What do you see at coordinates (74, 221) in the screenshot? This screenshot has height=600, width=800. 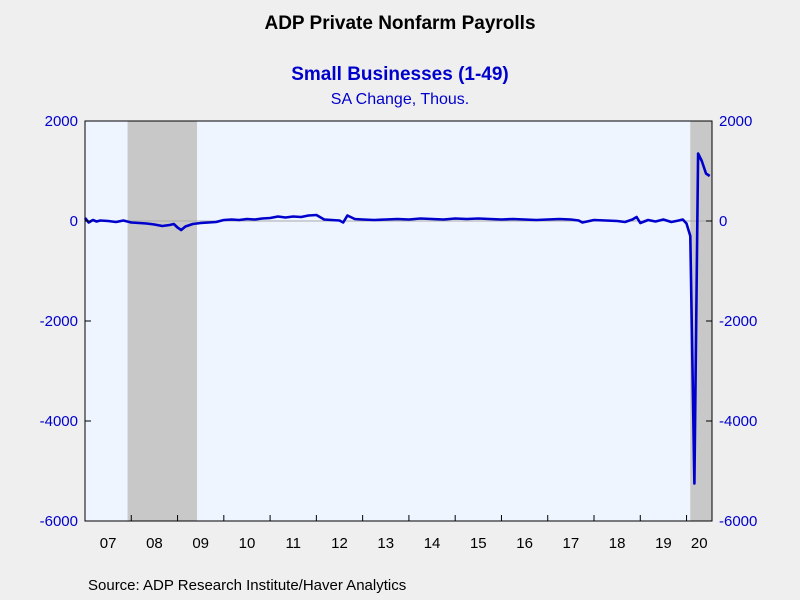 I see `ytick-label-left: 0` at bounding box center [74, 221].